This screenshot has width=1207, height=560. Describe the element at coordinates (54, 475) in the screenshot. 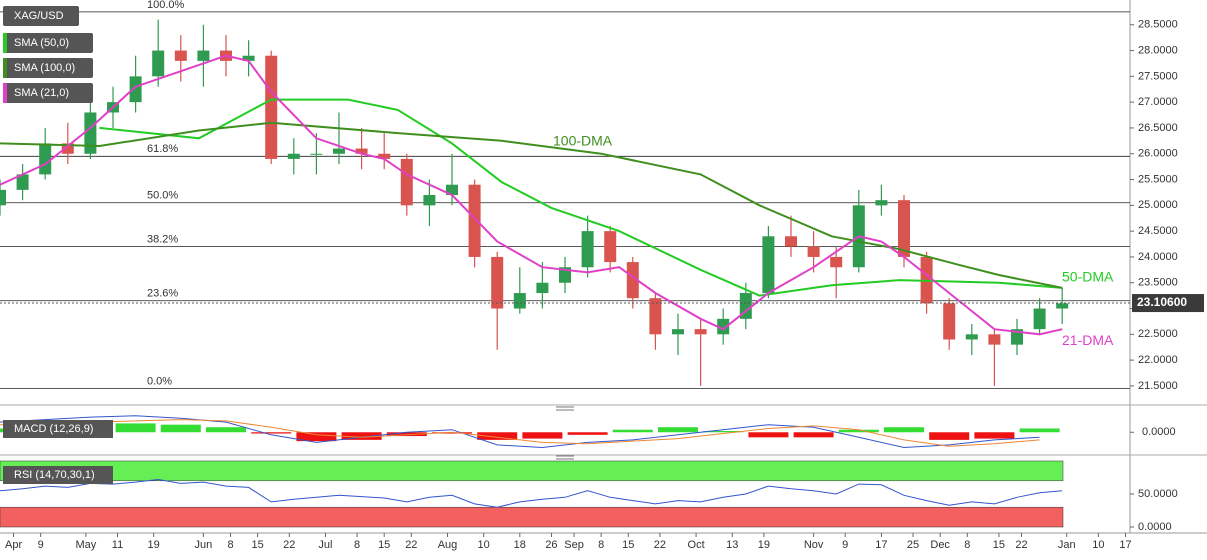

I see `indicator-title: RSI (14,70,30,1)` at that location.